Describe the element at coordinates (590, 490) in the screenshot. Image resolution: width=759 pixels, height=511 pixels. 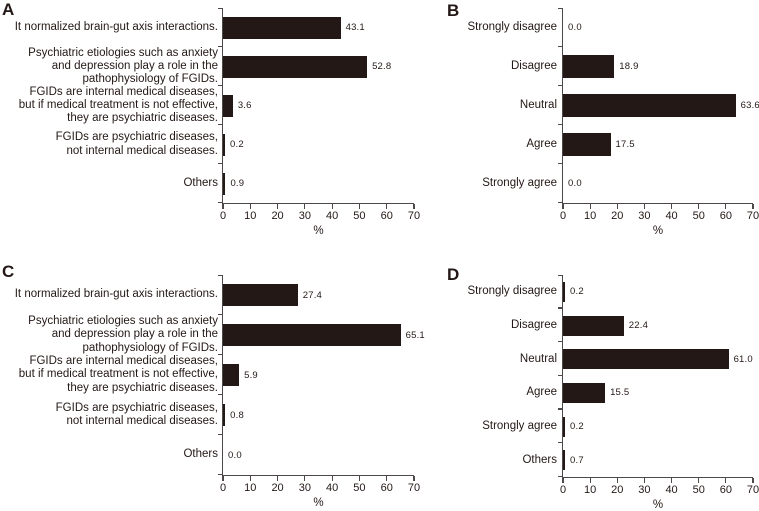
I see `x-axis-tick-label: 10` at that location.